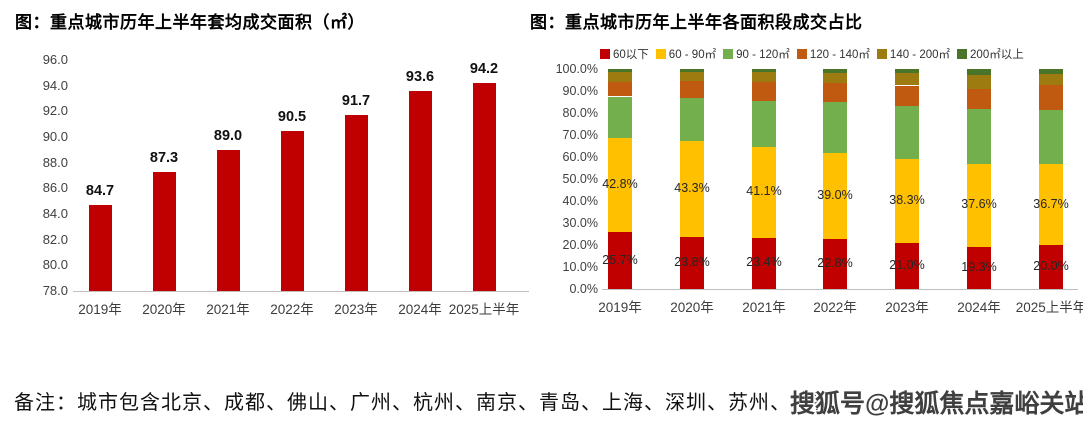  I want to click on legend-item: 60 - 90㎡, so click(686, 54).